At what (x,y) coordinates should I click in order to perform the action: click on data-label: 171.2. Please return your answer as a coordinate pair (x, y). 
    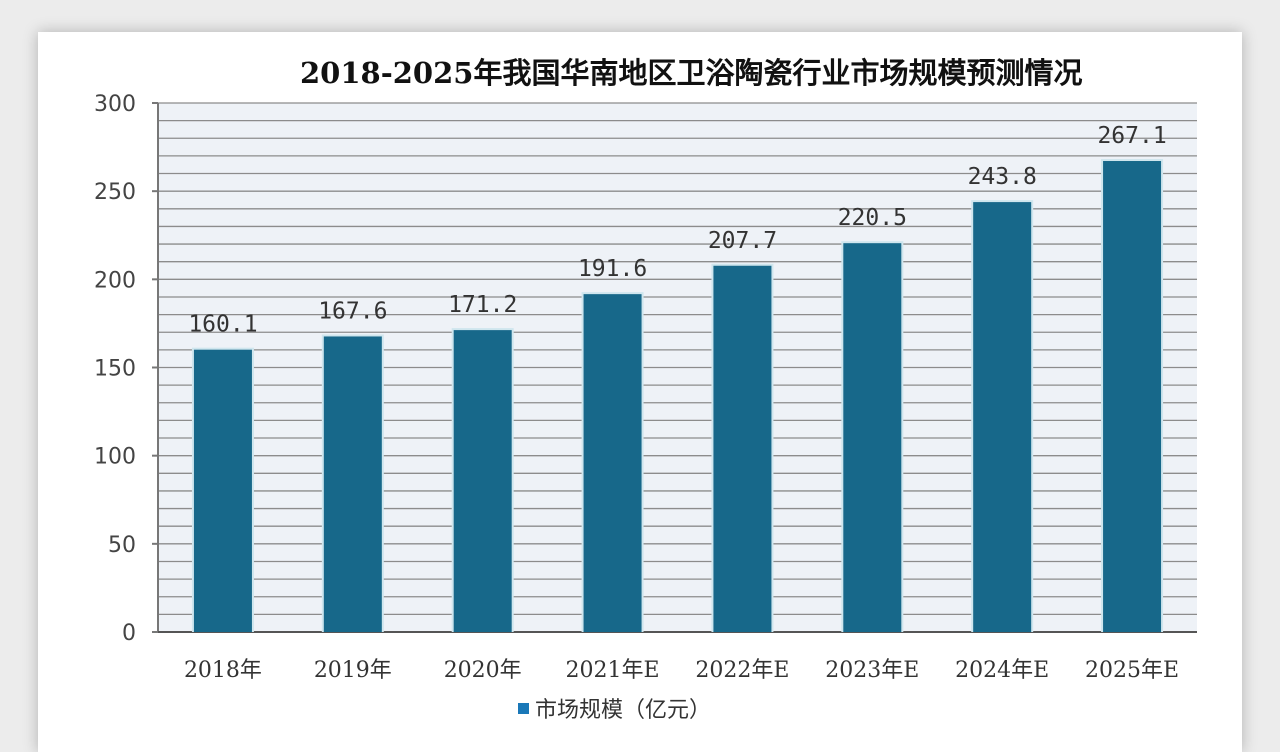
    Looking at the image, I should click on (482, 305).